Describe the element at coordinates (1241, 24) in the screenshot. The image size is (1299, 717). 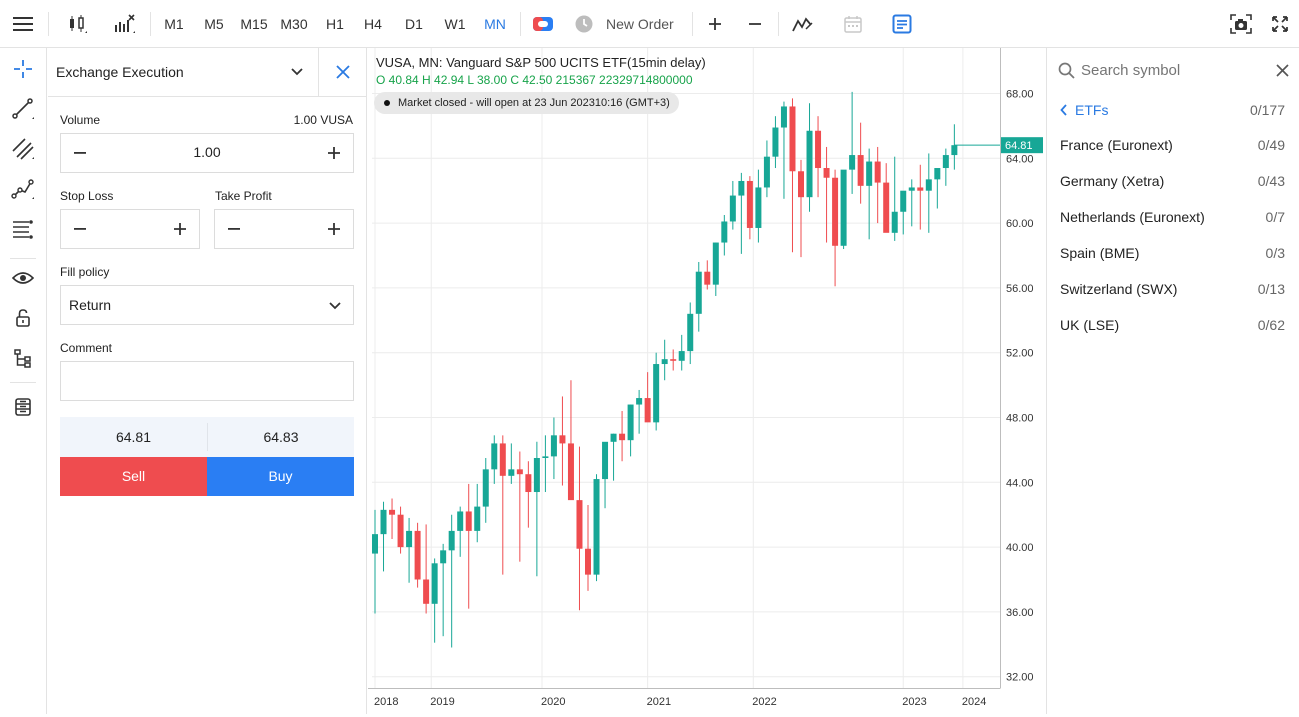
I see `screenshot-icon` at that location.